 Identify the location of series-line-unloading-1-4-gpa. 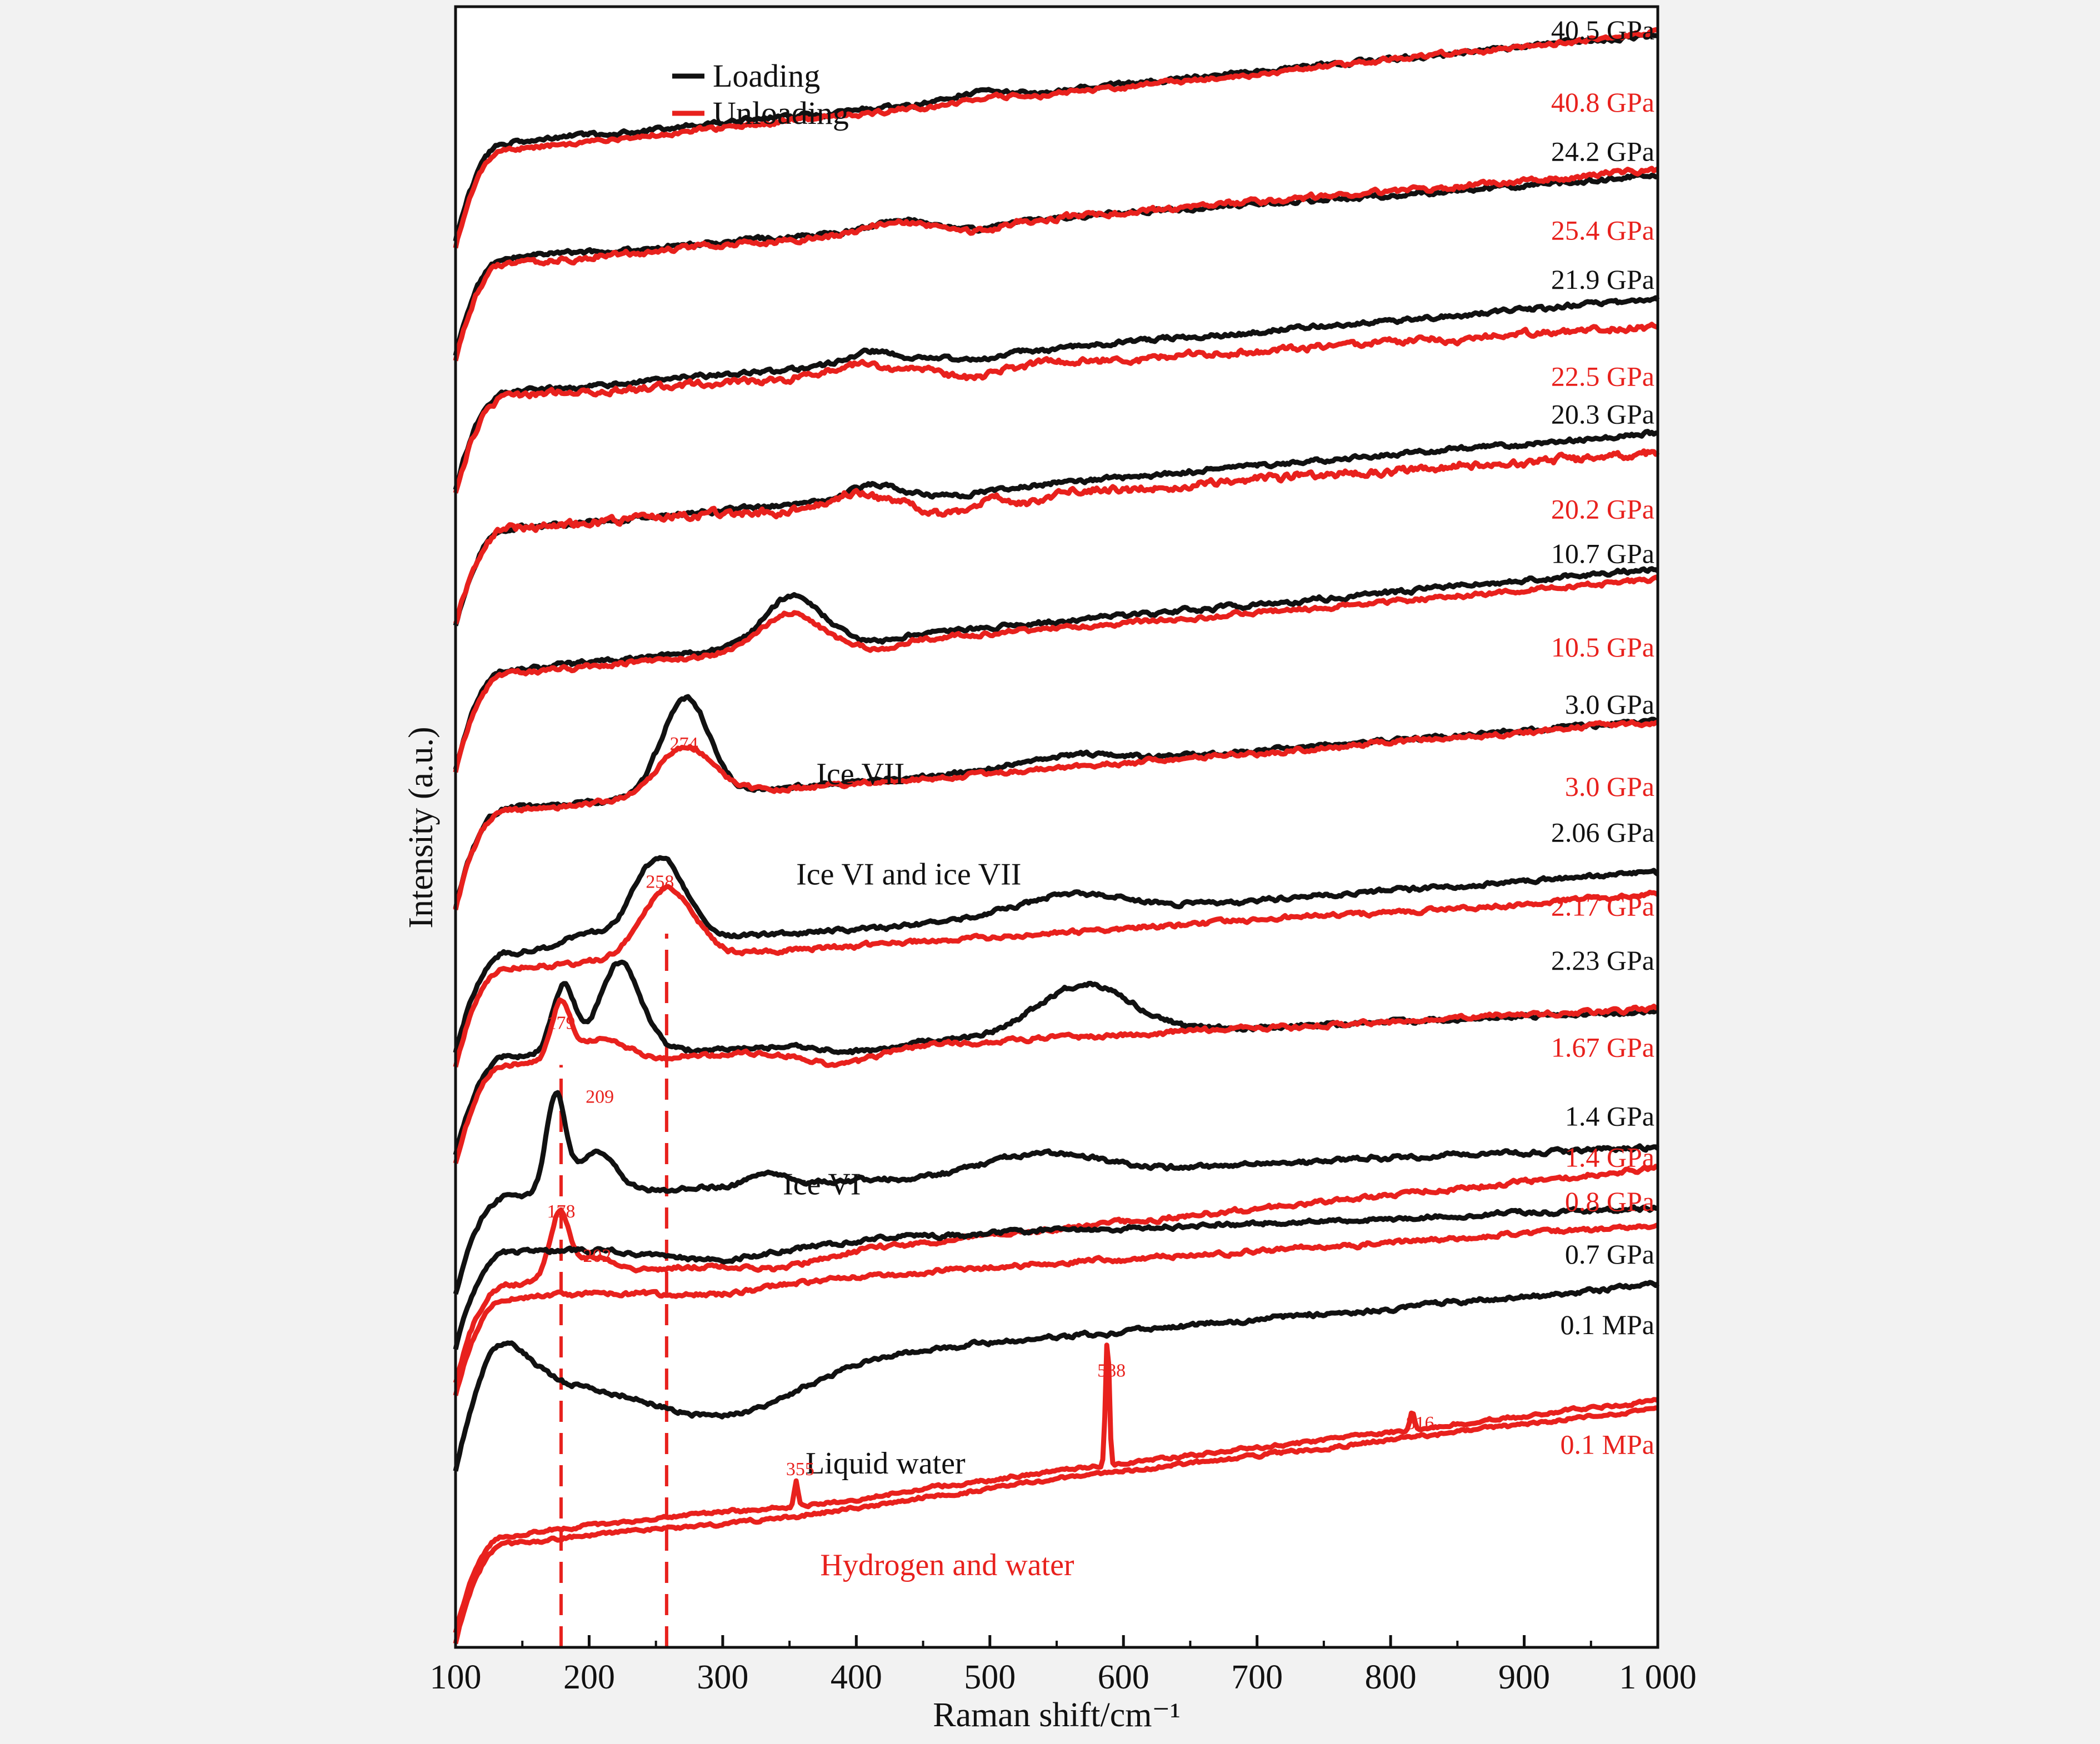
(1056, 1274).